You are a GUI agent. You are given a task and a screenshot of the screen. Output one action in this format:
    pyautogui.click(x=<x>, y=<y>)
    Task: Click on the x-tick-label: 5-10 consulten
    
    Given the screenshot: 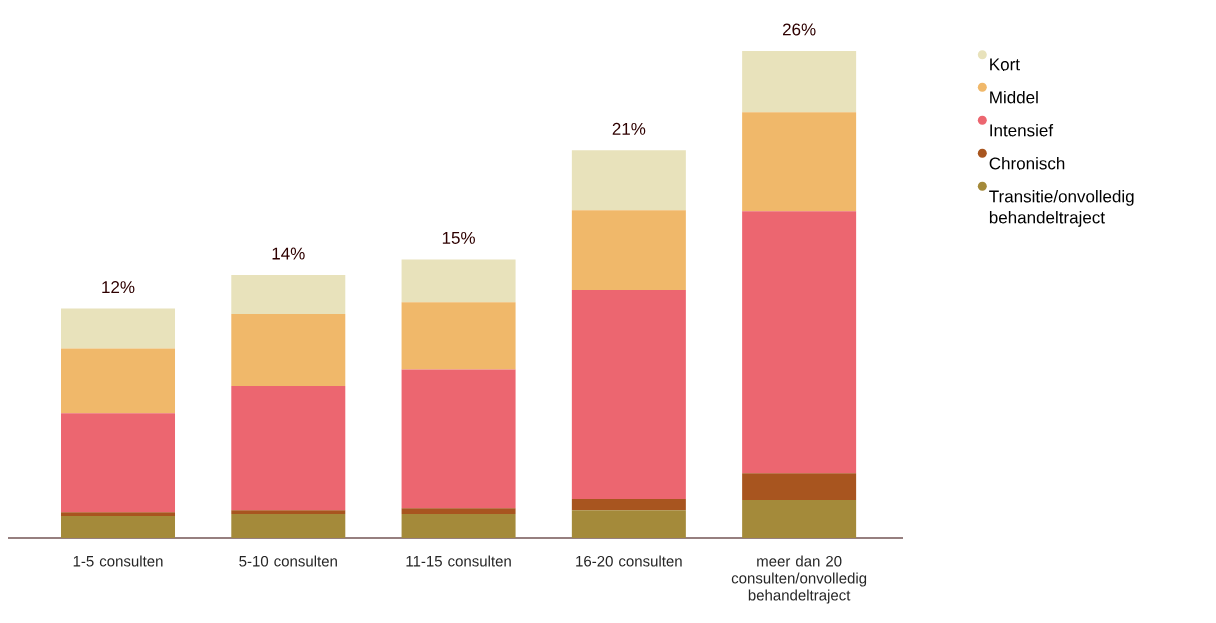 What is the action you would take?
    pyautogui.click(x=288, y=561)
    